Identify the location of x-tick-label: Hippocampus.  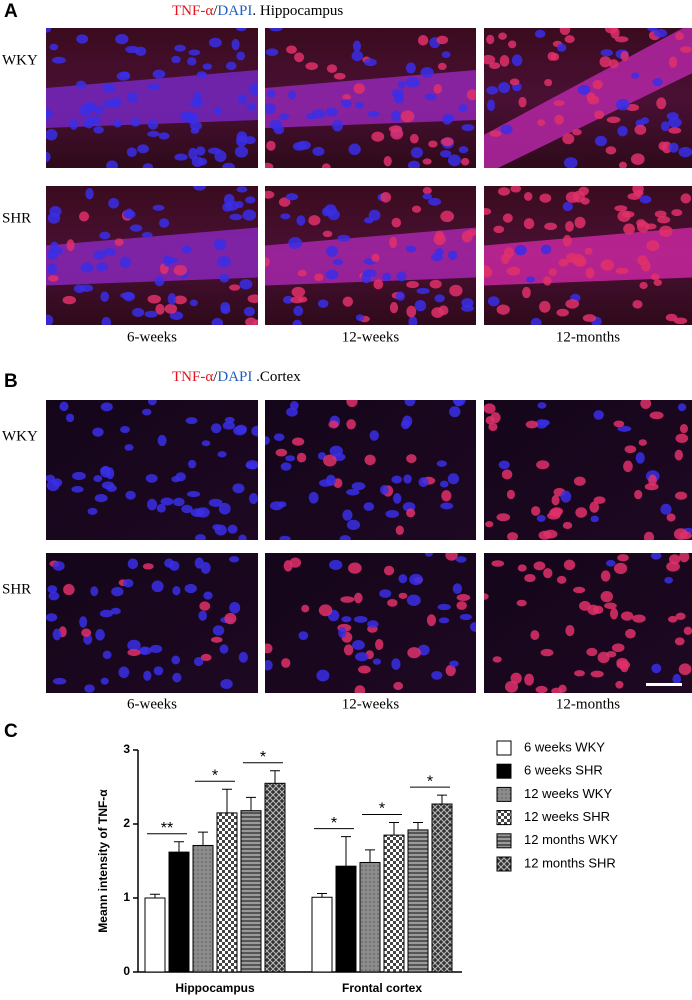
(215, 988).